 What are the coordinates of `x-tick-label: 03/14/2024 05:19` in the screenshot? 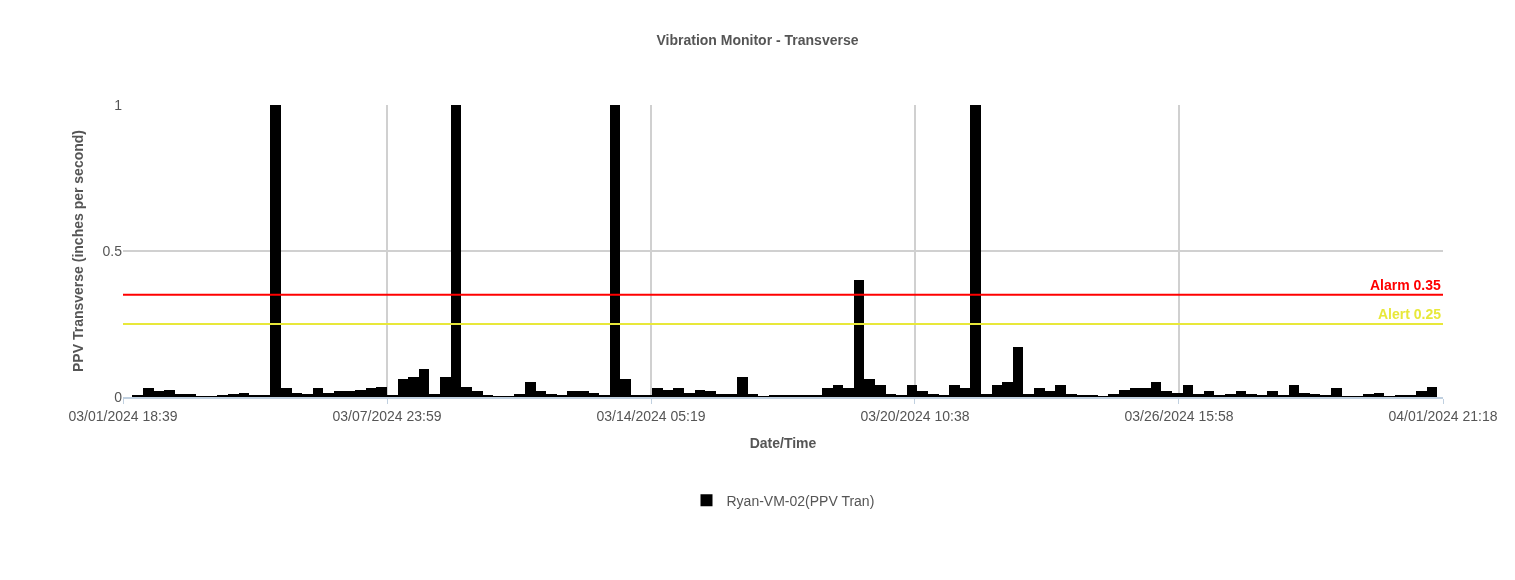 It's located at (651, 415).